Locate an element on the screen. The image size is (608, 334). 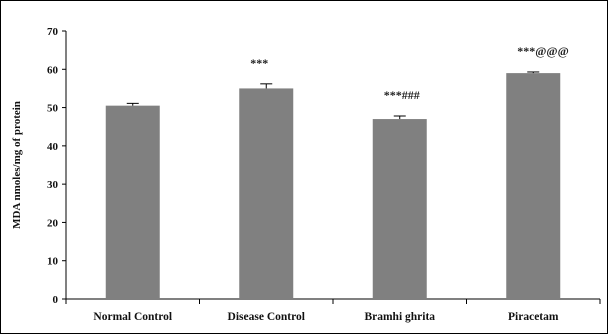
y-tick-label: 60 is located at coordinates (53, 70).